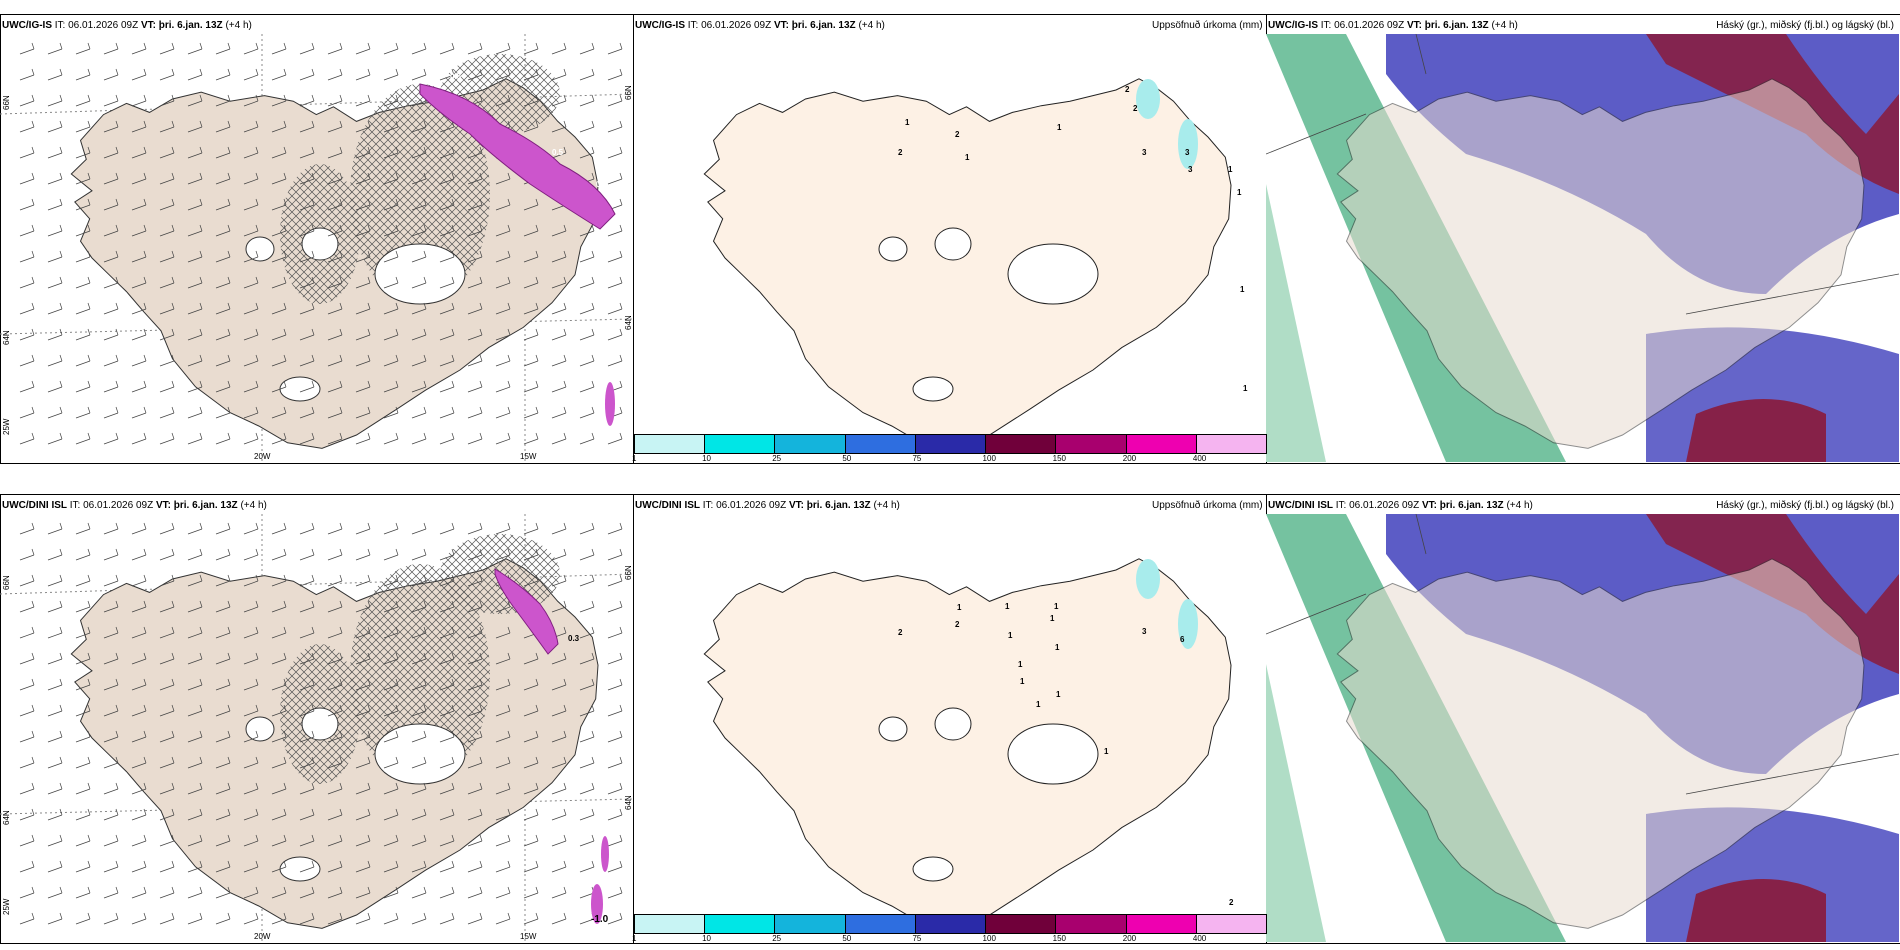 This screenshot has height=950, width=1900. What do you see at coordinates (948, 940) in the screenshot?
I see `colorbar-ticks-2: 1 10 25 50 75 100 150 200 400` at bounding box center [948, 940].